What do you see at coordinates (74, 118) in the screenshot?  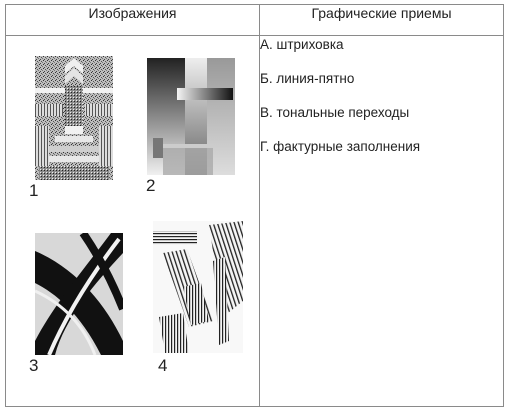 I see `image-1-texture` at bounding box center [74, 118].